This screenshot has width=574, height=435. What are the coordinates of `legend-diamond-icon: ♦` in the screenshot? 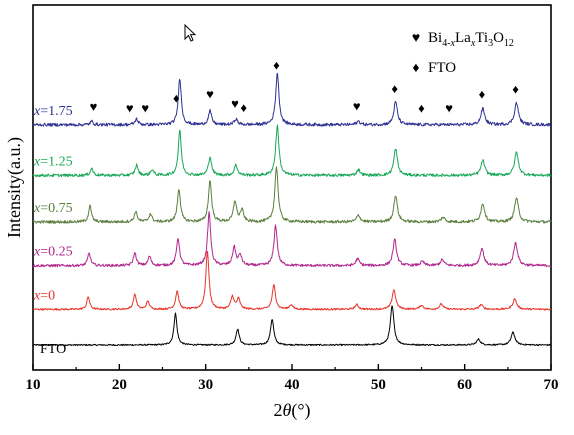 It's located at (415, 68).